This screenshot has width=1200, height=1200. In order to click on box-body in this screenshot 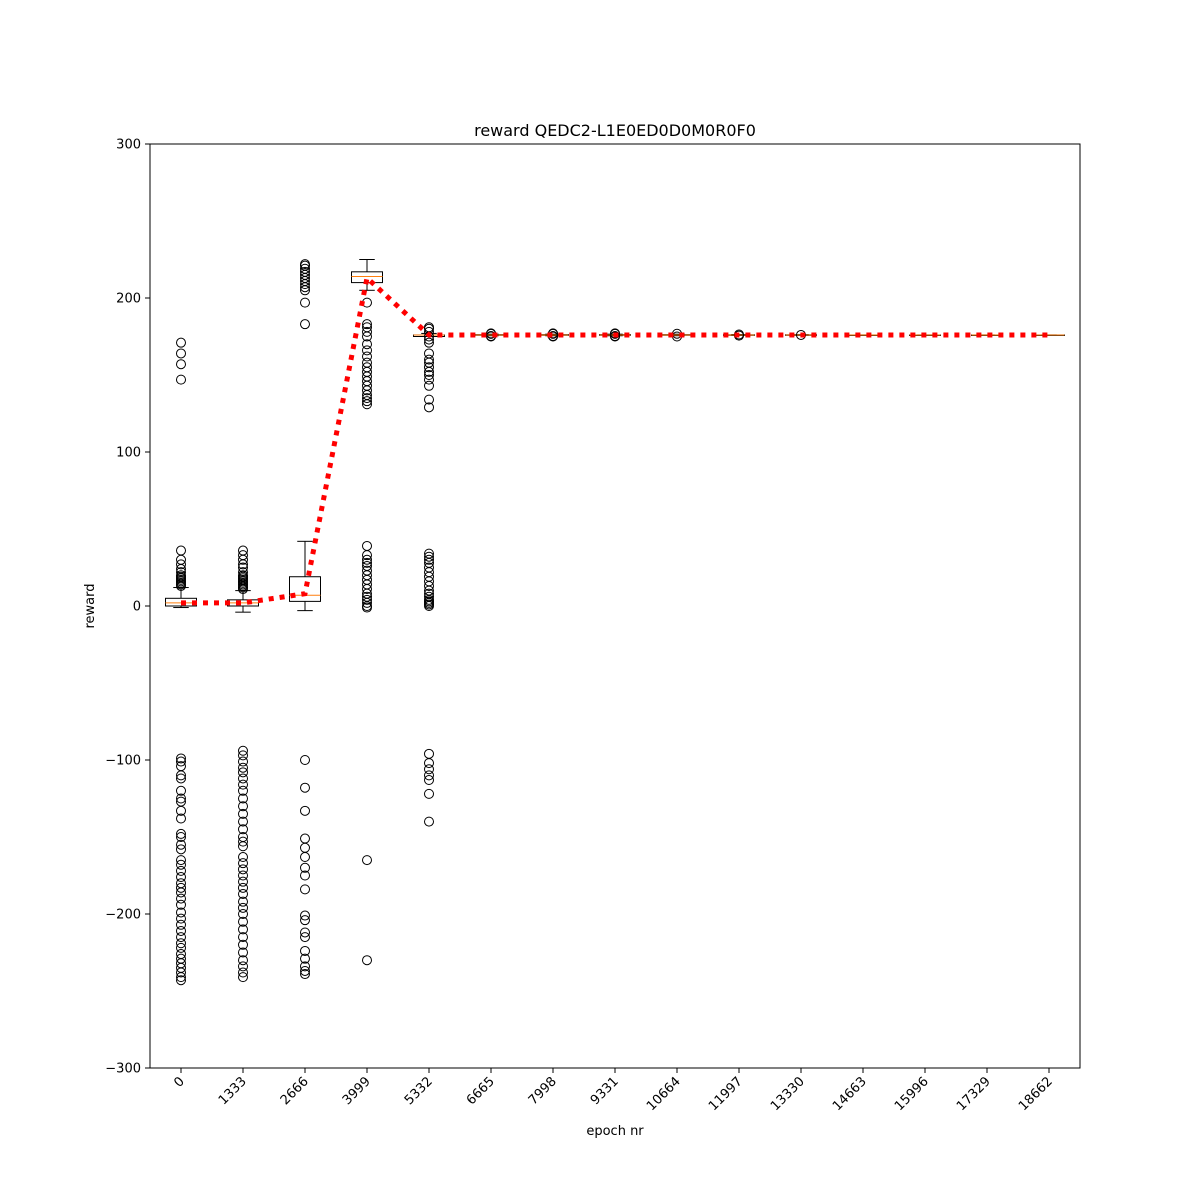, I will do `click(305, 589)`.